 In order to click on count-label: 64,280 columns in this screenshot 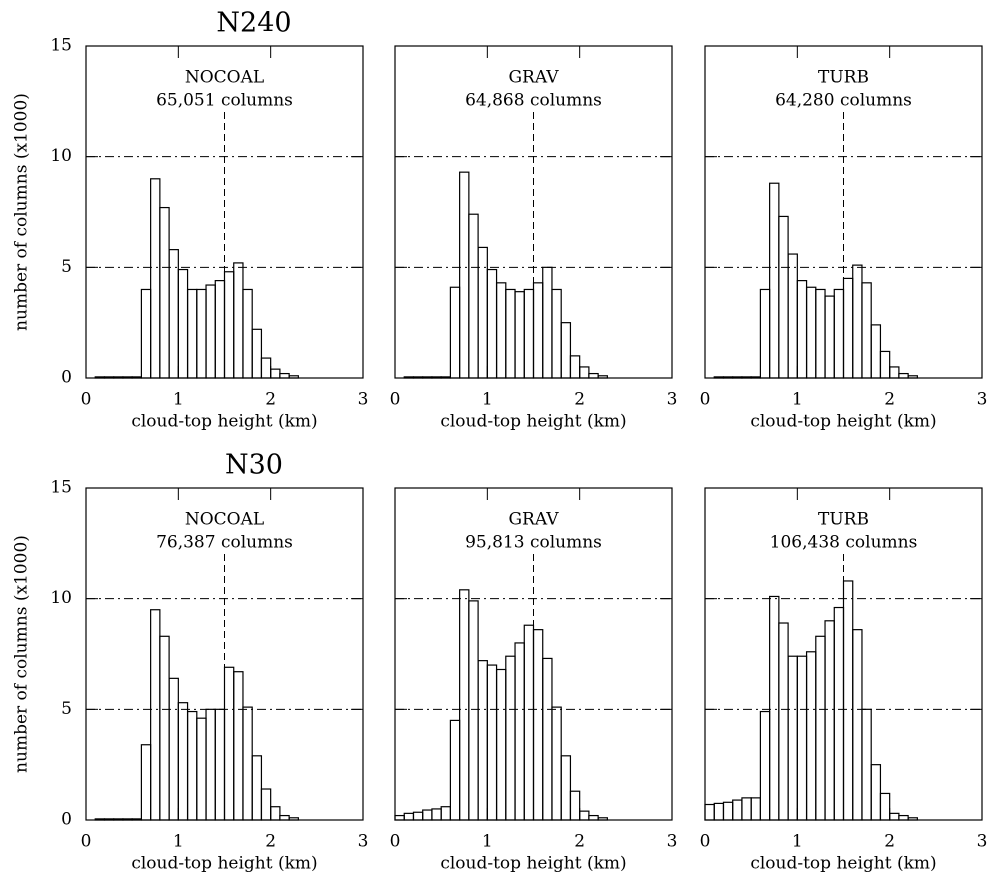, I will do `click(843, 101)`.